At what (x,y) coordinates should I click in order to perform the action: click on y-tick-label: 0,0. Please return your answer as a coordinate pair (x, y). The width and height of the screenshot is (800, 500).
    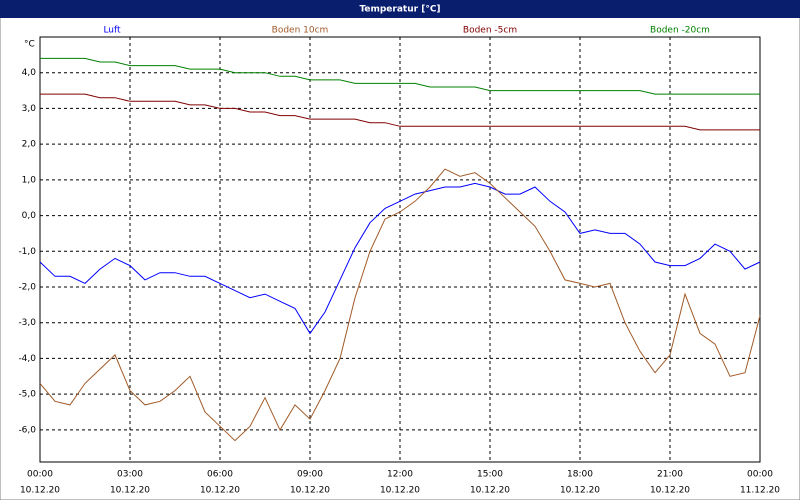
    Looking at the image, I should click on (29, 216).